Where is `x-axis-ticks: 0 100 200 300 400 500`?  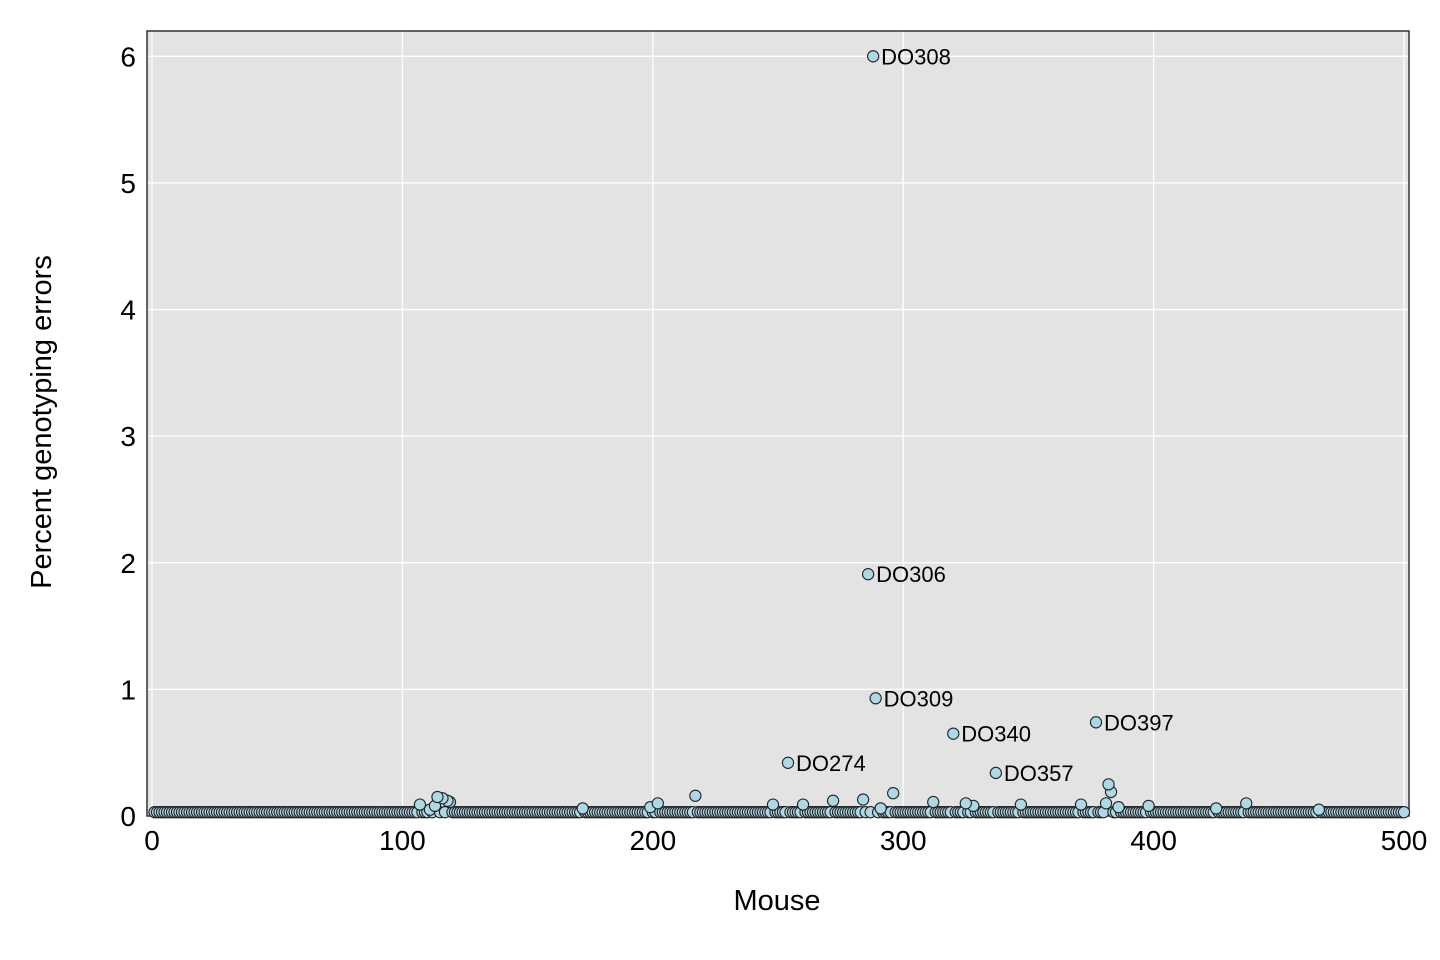
x-axis-ticks: 0 100 200 300 400 500 is located at coordinates (785, 840).